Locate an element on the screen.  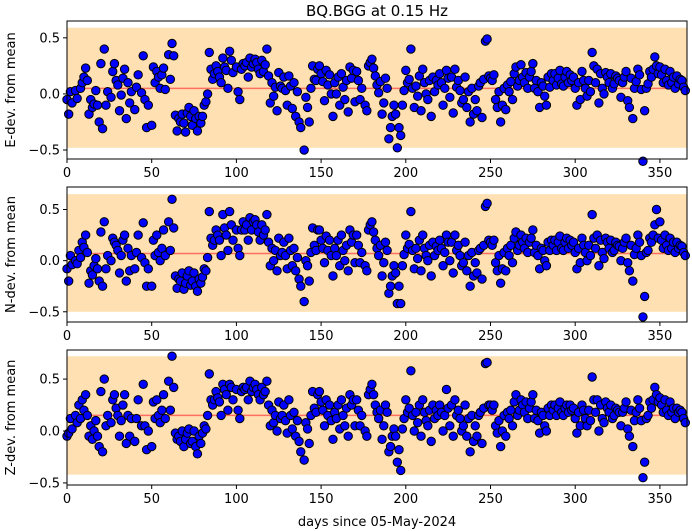
x-tick-label: 150 is located at coordinates (321, 336).